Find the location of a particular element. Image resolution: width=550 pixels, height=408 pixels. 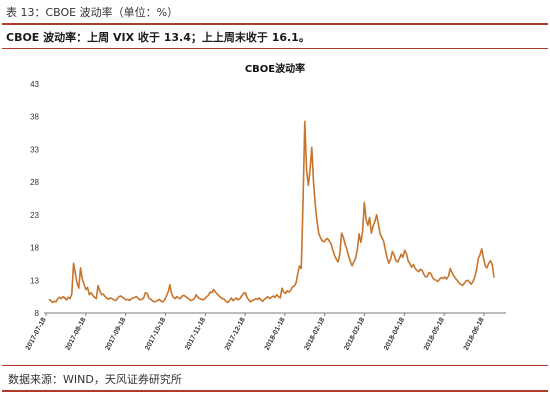

x-tick-label: 2017-10-18 is located at coordinates (155, 334).